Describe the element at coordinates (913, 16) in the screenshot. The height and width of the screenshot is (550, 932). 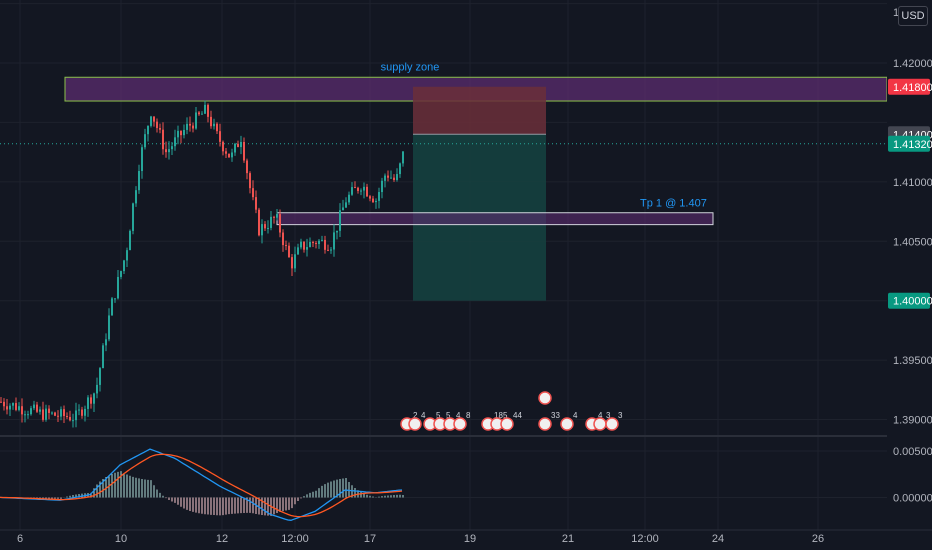
I see `currency-badge: USD` at that location.